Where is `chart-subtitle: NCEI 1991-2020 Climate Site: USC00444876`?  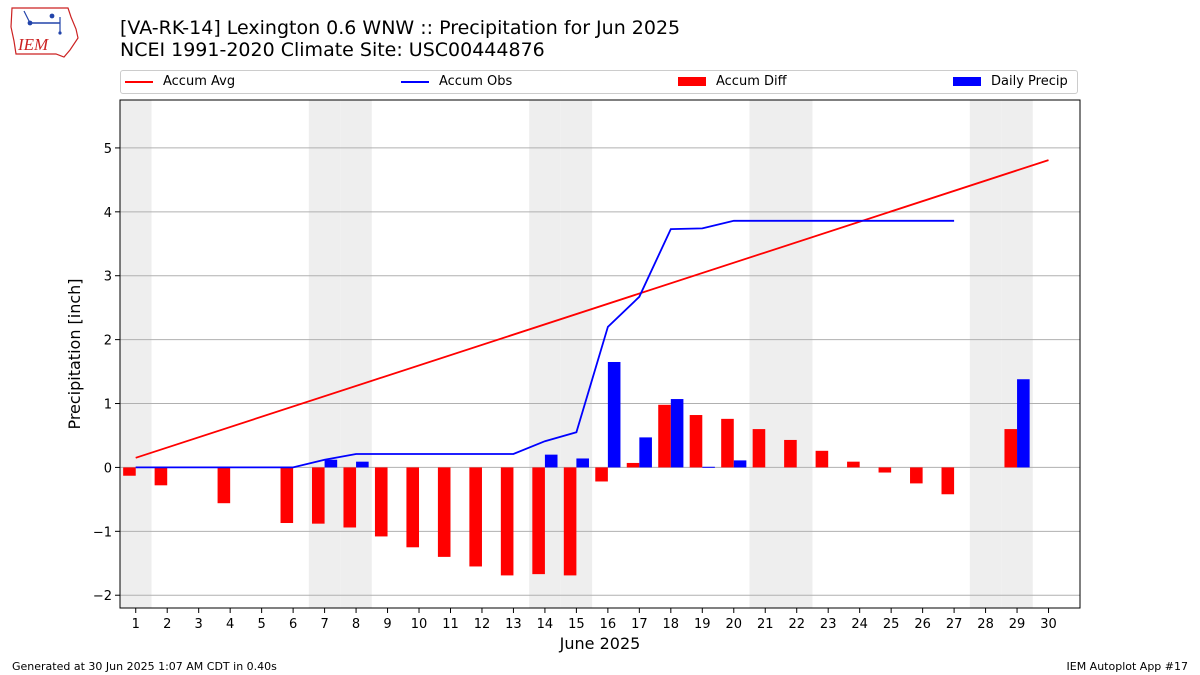
chart-subtitle: NCEI 1991-2020 Climate Site: USC00444876 is located at coordinates (332, 50).